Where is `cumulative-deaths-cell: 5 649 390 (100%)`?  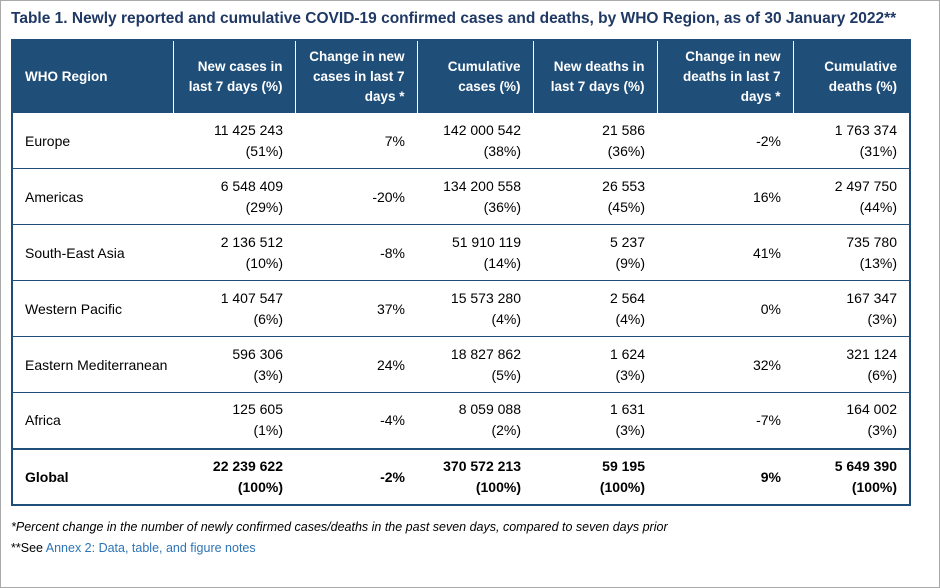 cumulative-deaths-cell: 5 649 390 (100%) is located at coordinates (851, 476).